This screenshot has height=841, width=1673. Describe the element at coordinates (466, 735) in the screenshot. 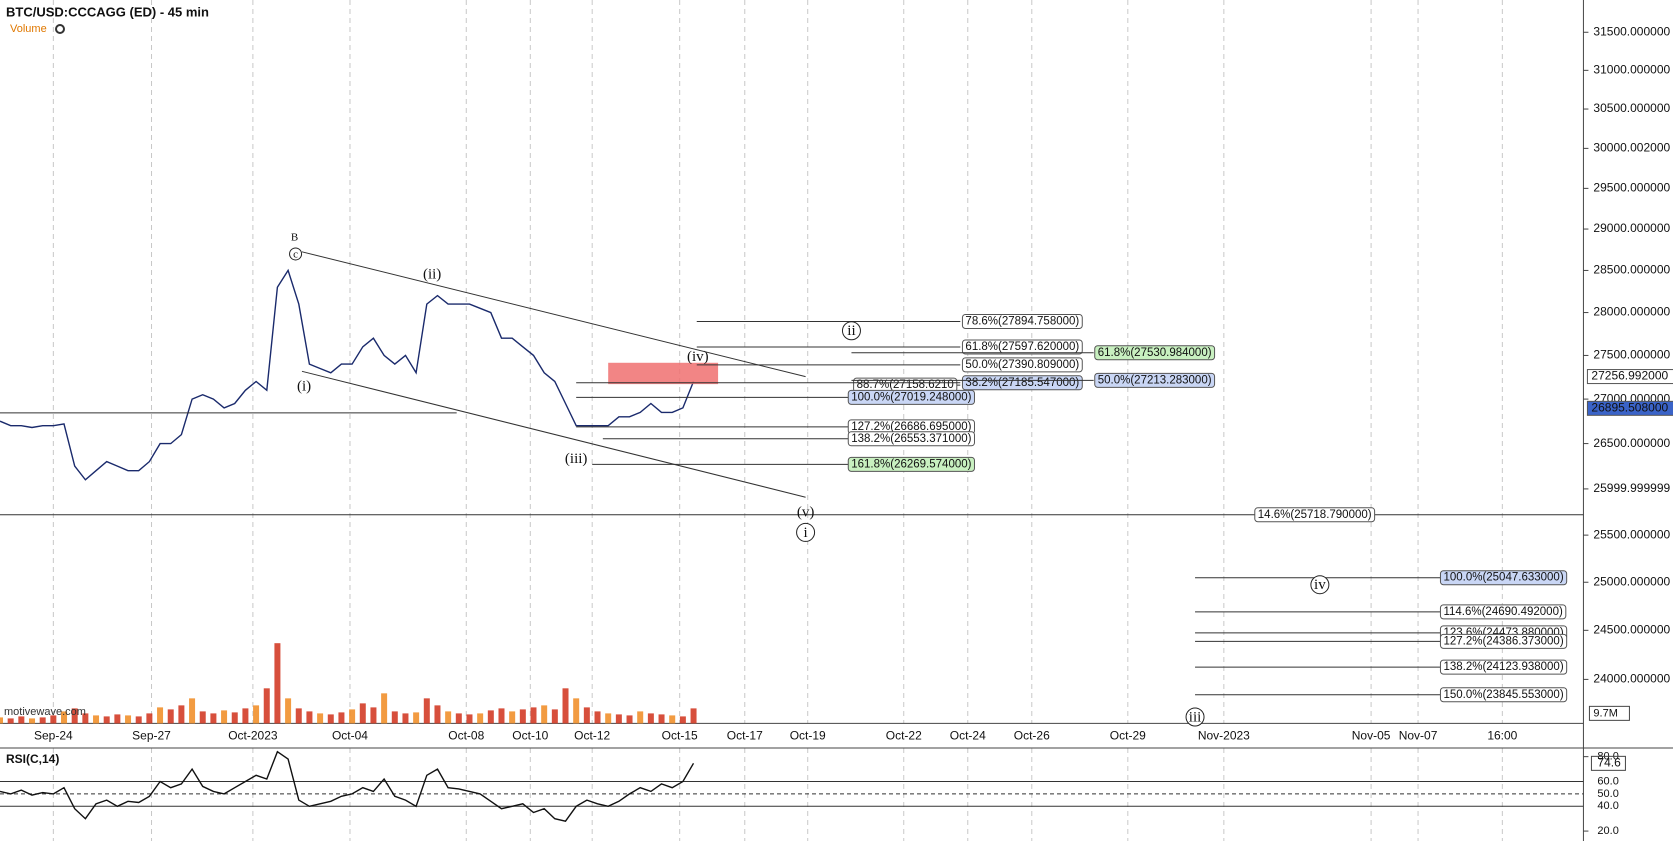

I see `x-tick-label: Oct-08` at that location.